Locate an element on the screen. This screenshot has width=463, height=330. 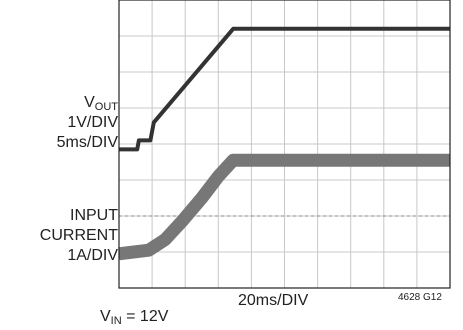
figure-id: 4628 G12 is located at coordinates (420, 297).